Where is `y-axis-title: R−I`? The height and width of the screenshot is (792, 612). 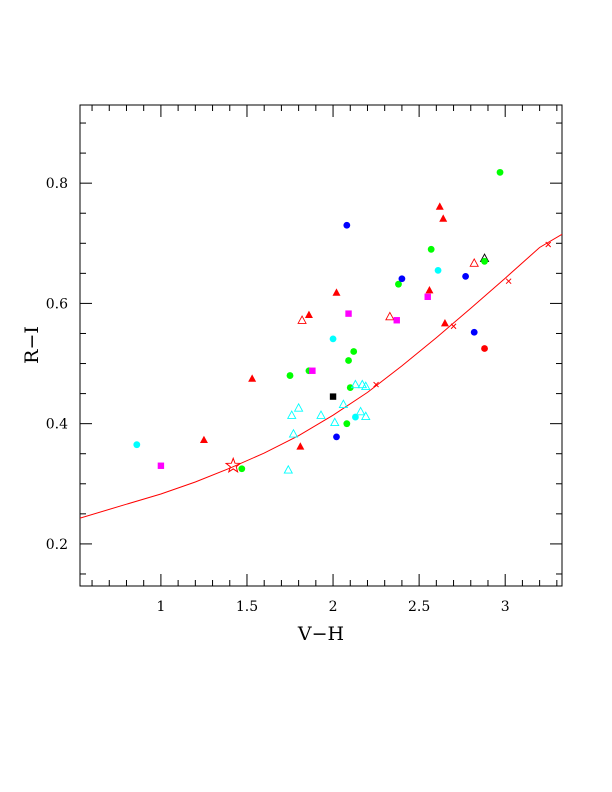 y-axis-title: R−I is located at coordinates (32, 345).